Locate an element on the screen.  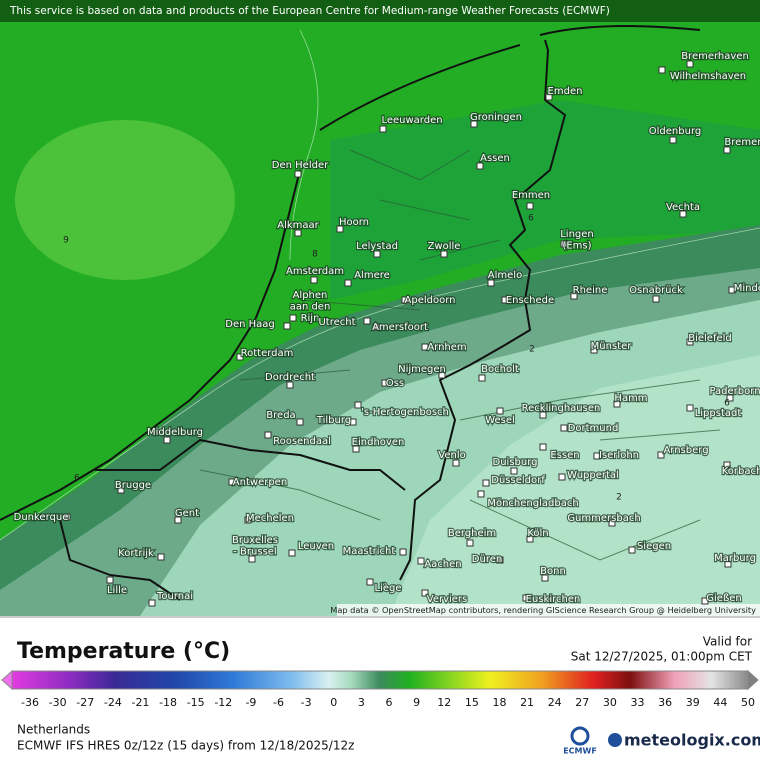
valid-time: Sat 12/27/2025, 01:00pm CET is located at coordinates (662, 657).